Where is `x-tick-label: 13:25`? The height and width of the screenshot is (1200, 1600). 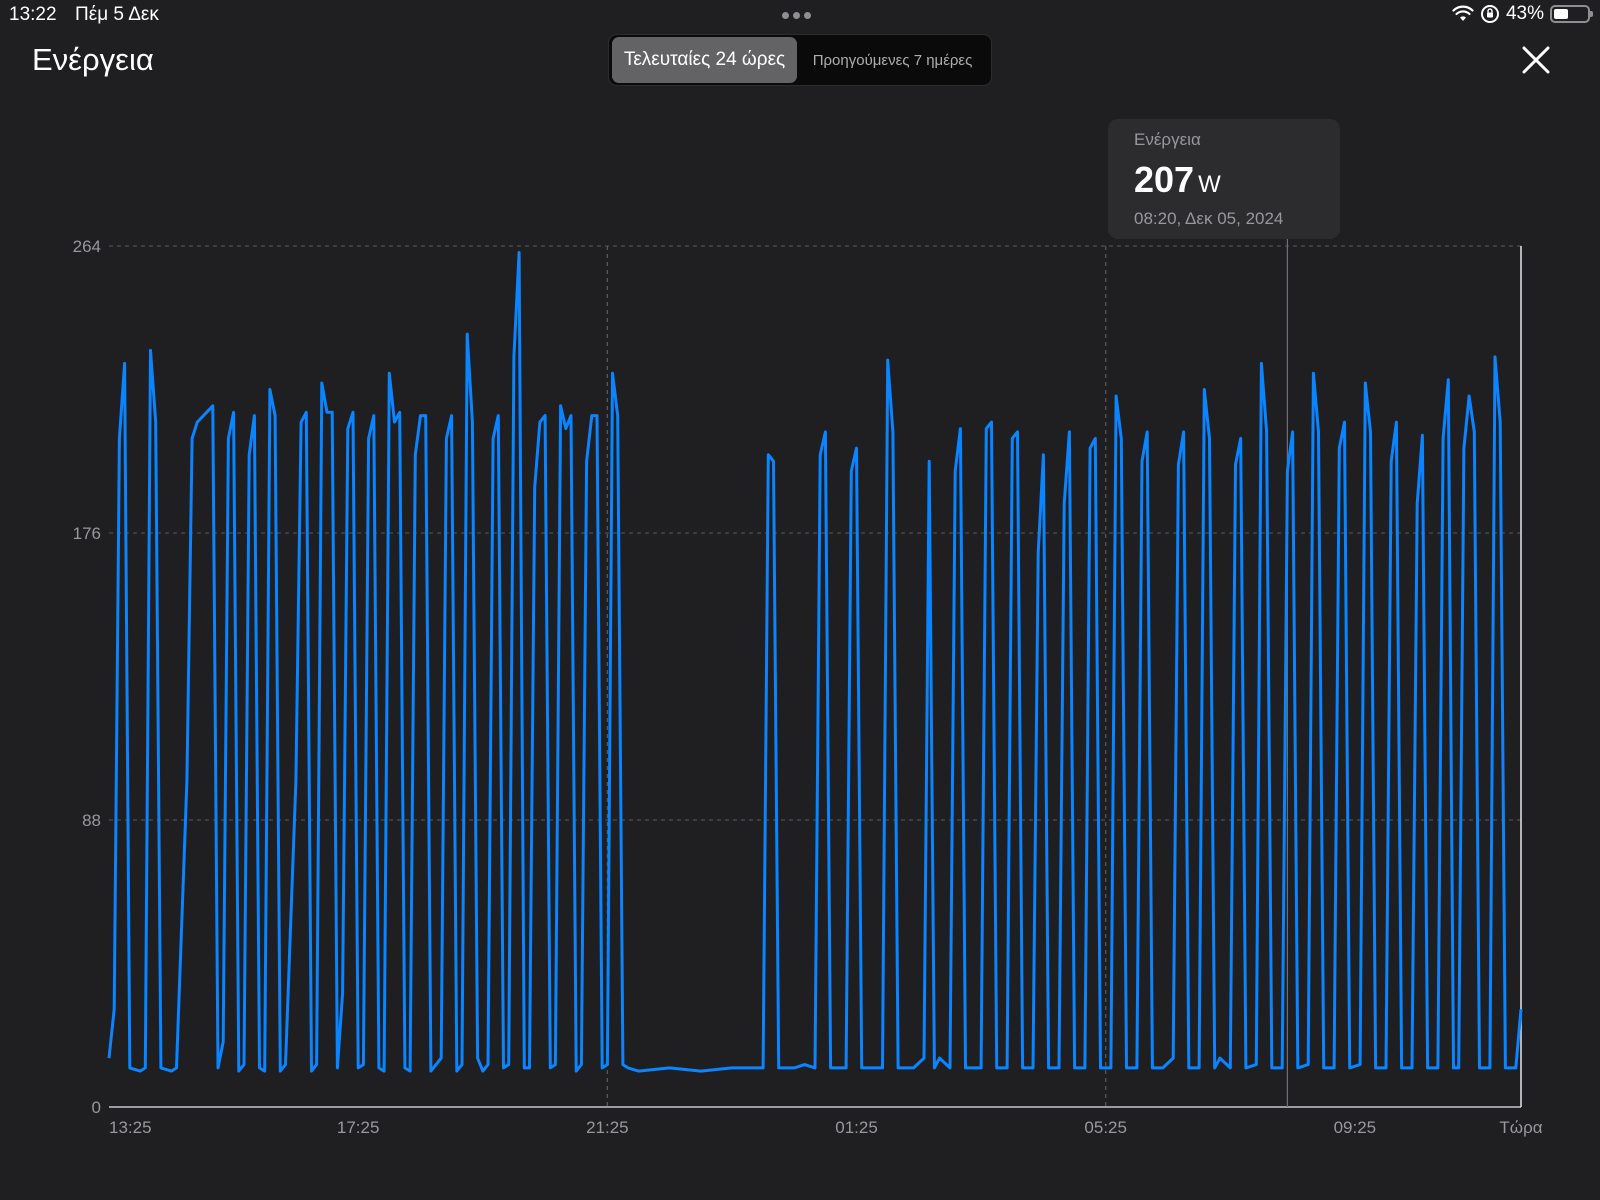 x-tick-label: 13:25 is located at coordinates (130, 1127).